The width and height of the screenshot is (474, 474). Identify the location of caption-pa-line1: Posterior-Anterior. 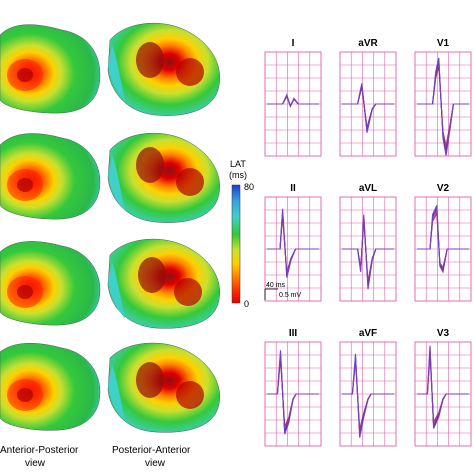
(151, 450).